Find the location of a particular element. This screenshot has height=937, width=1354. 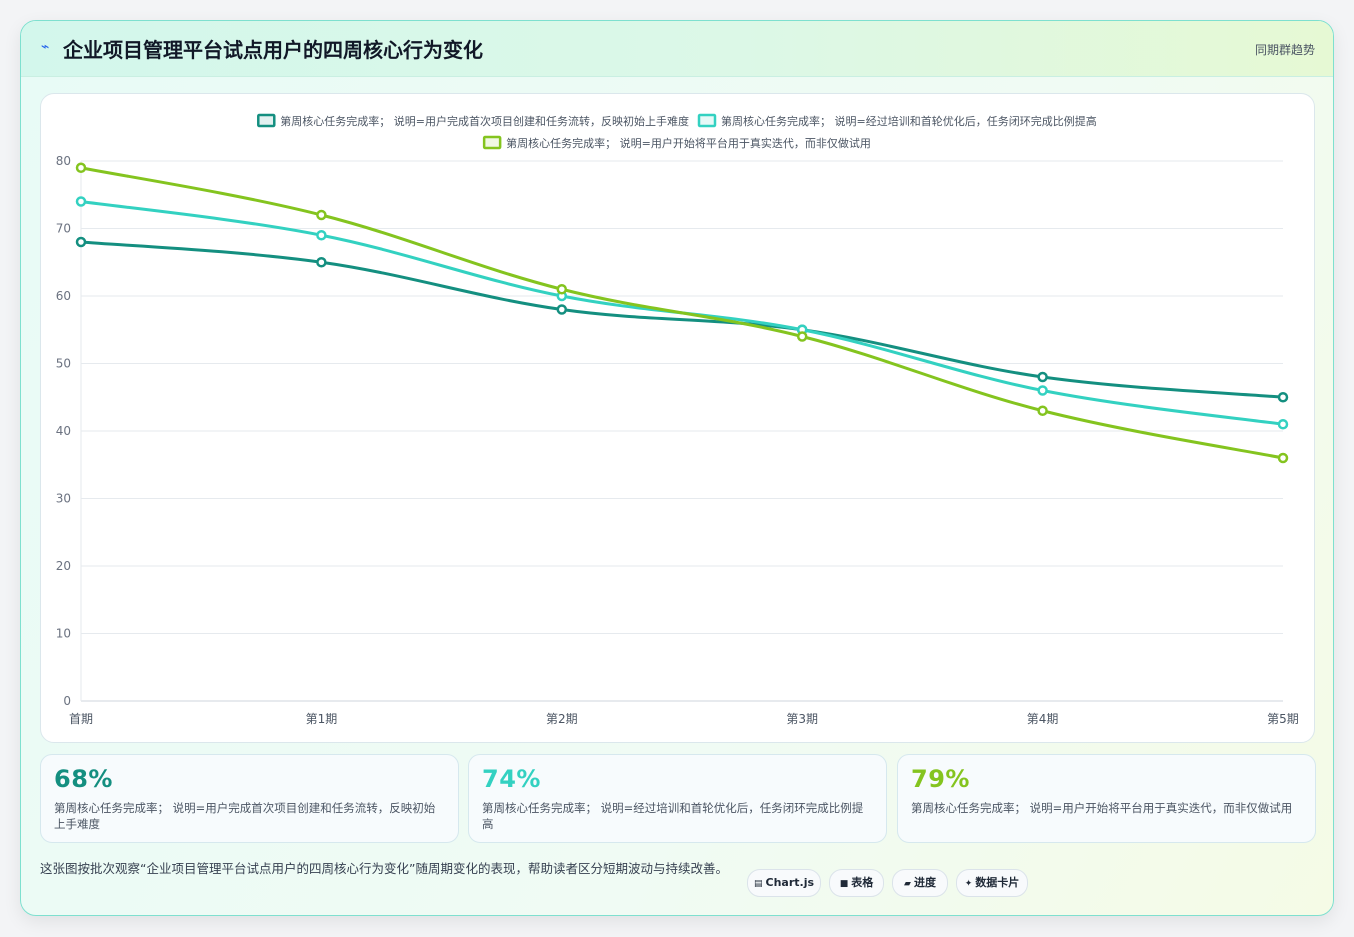

y-tick-label: 30 is located at coordinates (63, 499).